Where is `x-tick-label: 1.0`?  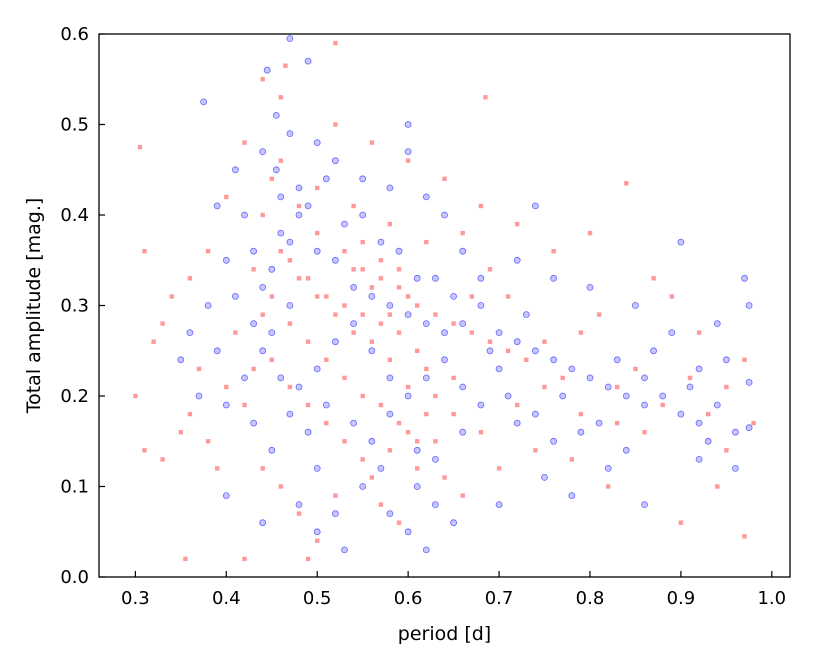
x-tick-label: 1.0 is located at coordinates (771, 598).